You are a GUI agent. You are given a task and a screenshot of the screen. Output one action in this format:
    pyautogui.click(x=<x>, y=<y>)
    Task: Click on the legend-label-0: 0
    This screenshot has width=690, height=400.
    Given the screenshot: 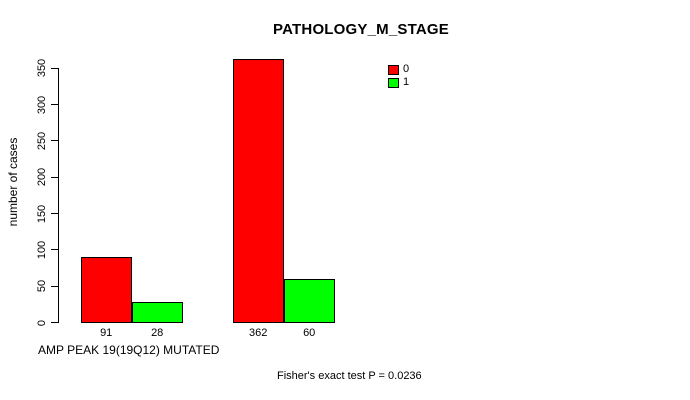 What is the action you would take?
    pyautogui.click(x=406, y=69)
    